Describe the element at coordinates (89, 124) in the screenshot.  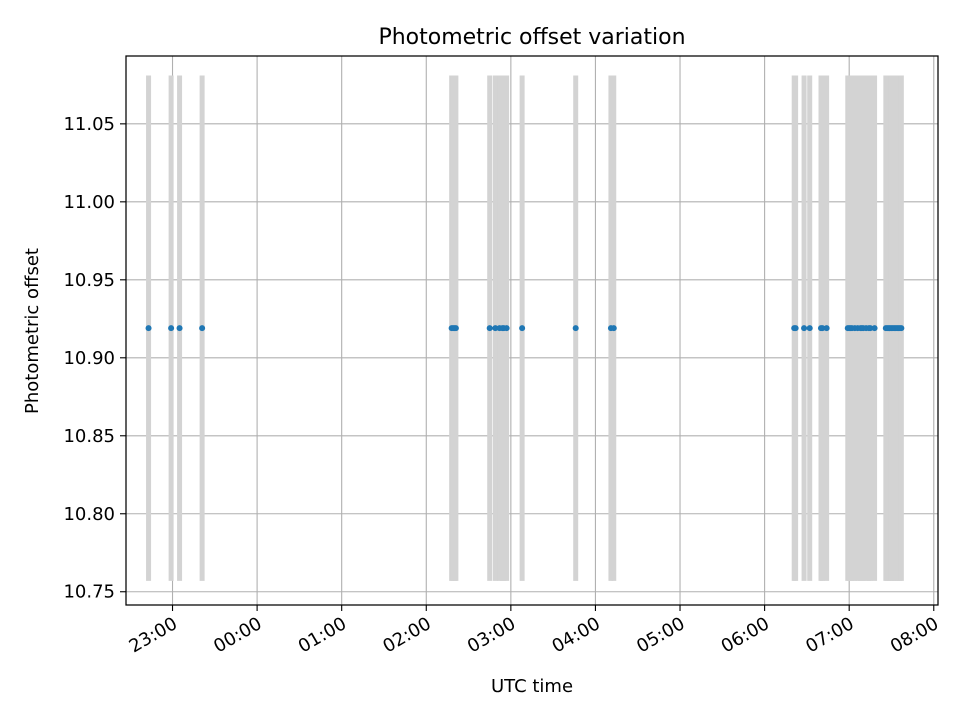
I see `y-tick-label: 11.05` at that location.